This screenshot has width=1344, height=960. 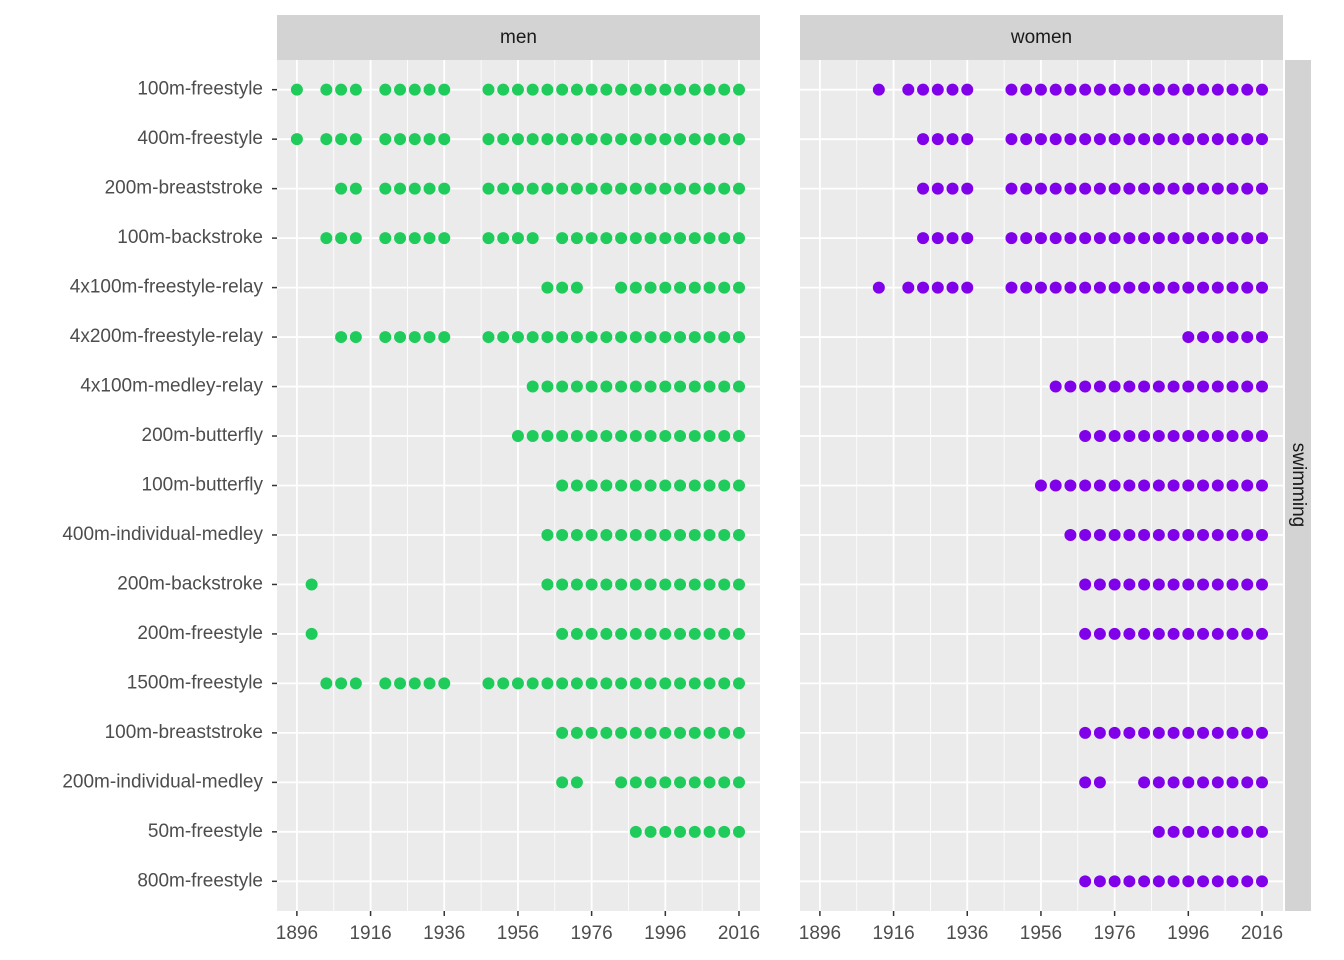 What do you see at coordinates (200, 633) in the screenshot?
I see `y-tick-label: 200m-freestyle` at bounding box center [200, 633].